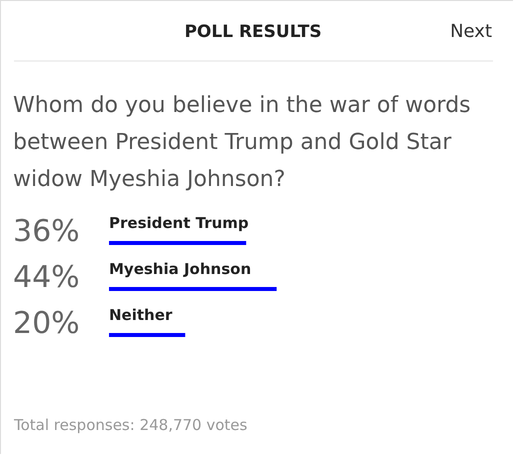 This screenshot has width=515, height=456. I want to click on y-tick-label: Myeshia Johnson, so click(180, 269).